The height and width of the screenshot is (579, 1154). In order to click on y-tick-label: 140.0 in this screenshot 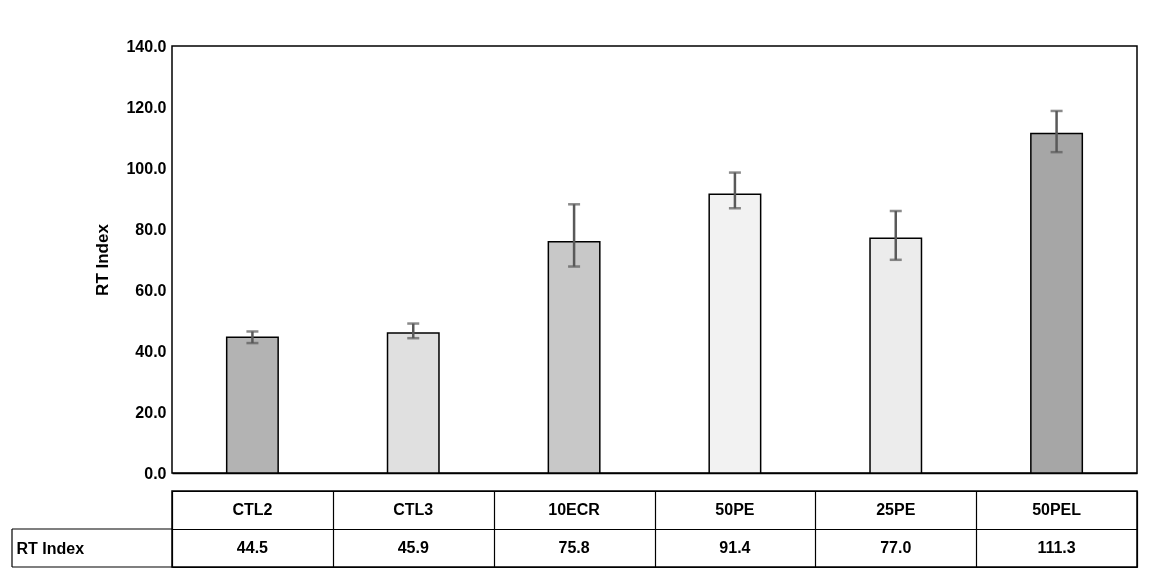, I will do `click(146, 46)`.